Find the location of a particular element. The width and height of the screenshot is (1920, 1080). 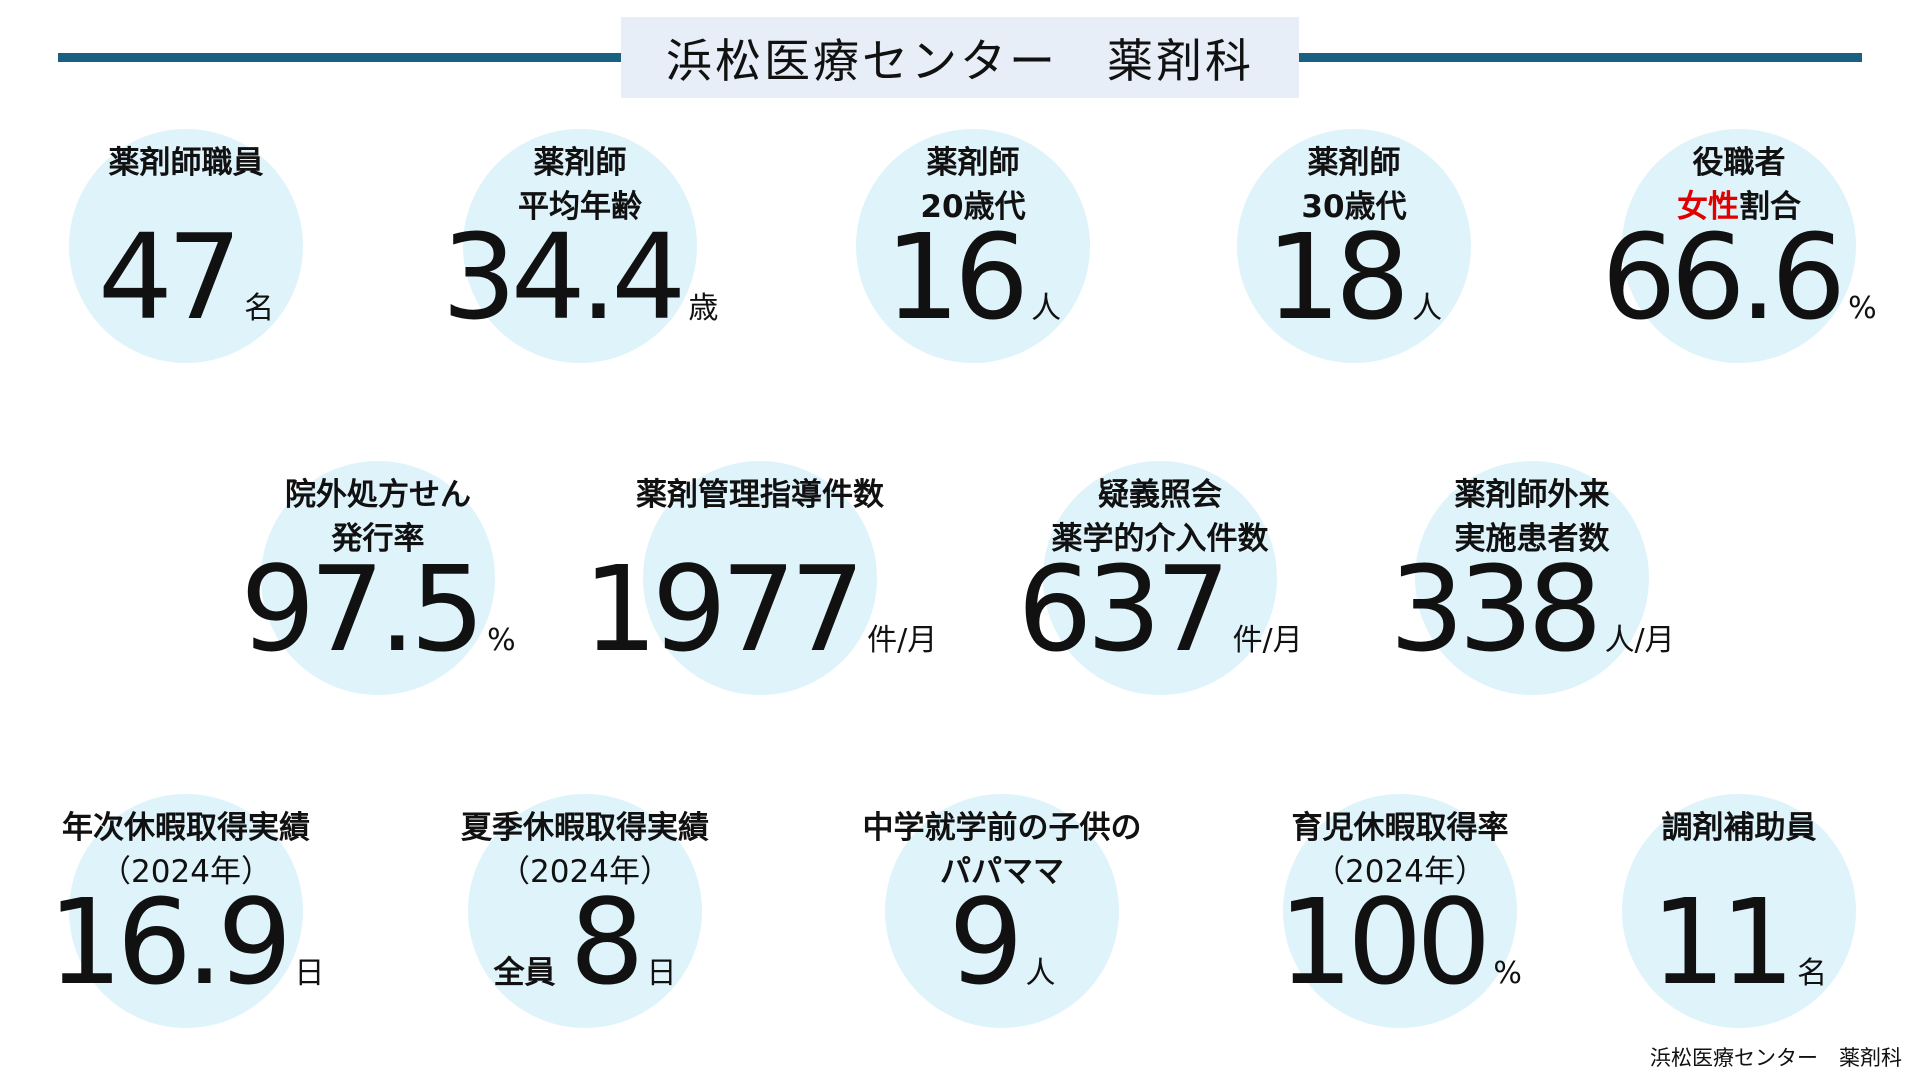

label-text: 育児休暇取得率 is located at coordinates (1400, 828).